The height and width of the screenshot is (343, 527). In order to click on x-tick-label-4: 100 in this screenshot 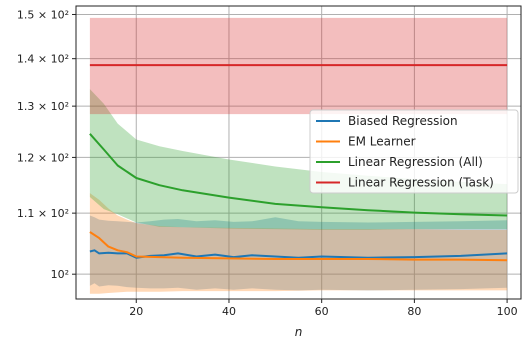, I will do `click(507, 311)`.